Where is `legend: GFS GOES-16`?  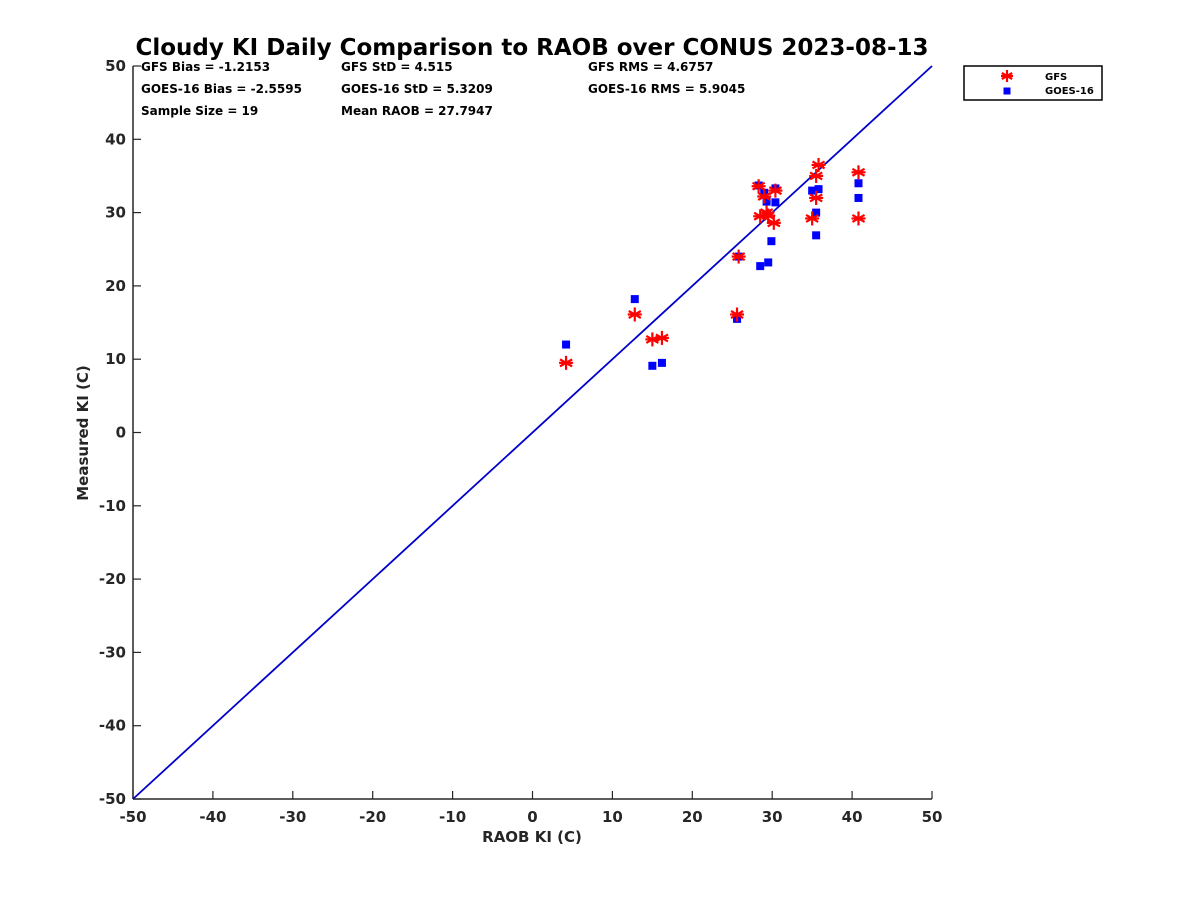 legend: GFS GOES-16 is located at coordinates (1033, 83).